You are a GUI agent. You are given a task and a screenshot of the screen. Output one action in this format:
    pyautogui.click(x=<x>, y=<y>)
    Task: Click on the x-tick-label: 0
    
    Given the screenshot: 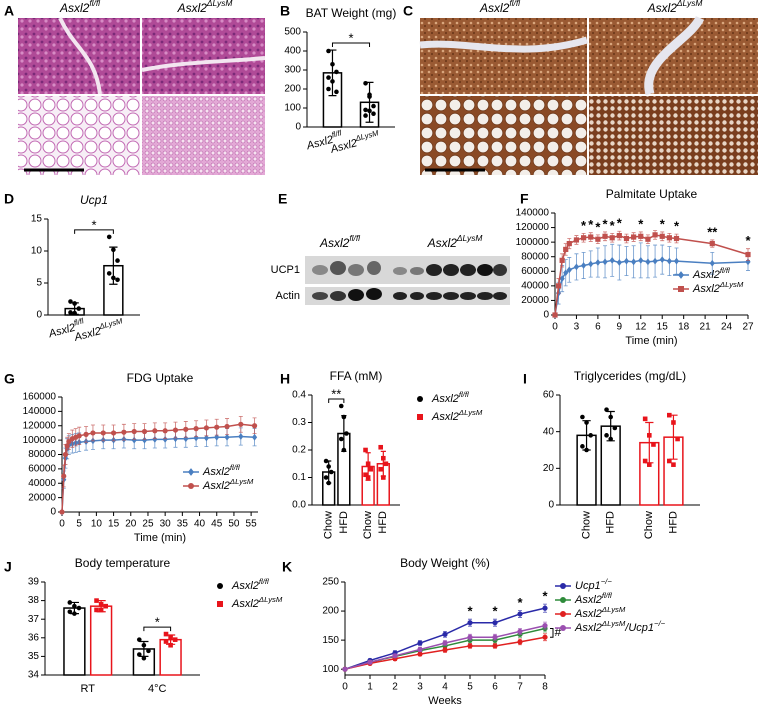 What is the action you would take?
    pyautogui.click(x=555, y=327)
    